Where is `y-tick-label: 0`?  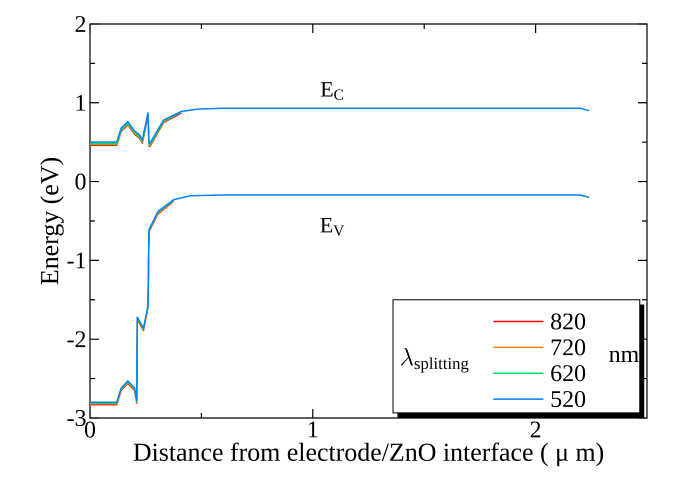 y-tick-label: 0 is located at coordinates (80, 182).